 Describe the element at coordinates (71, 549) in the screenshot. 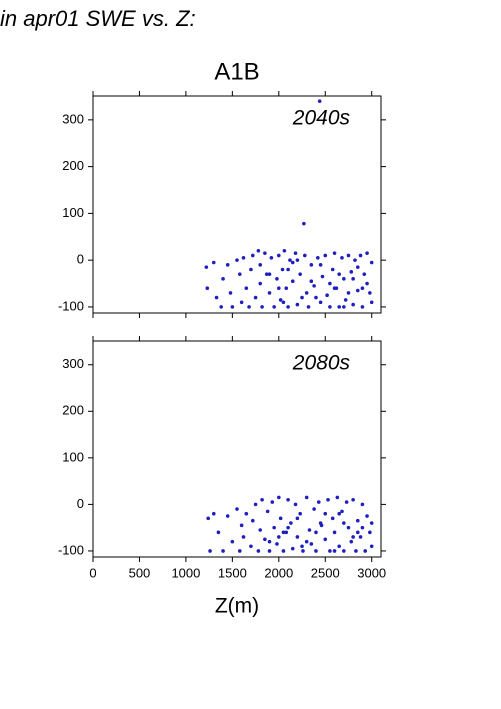

I see `y-tick-label: -100` at that location.